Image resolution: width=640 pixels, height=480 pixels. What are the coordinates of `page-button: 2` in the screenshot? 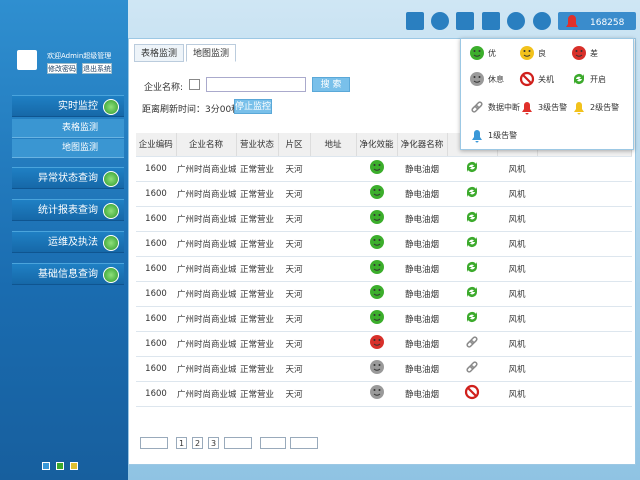 It's located at (197, 443).